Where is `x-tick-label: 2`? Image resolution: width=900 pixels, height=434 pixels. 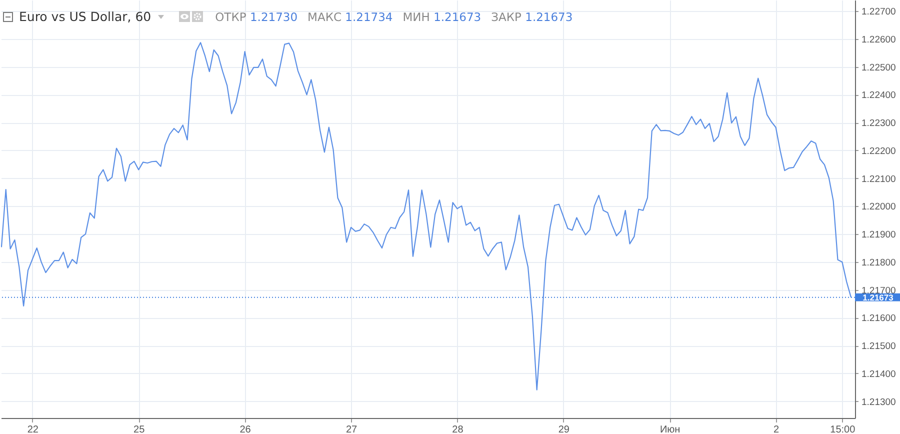
x-tick-label: 2 is located at coordinates (777, 429).